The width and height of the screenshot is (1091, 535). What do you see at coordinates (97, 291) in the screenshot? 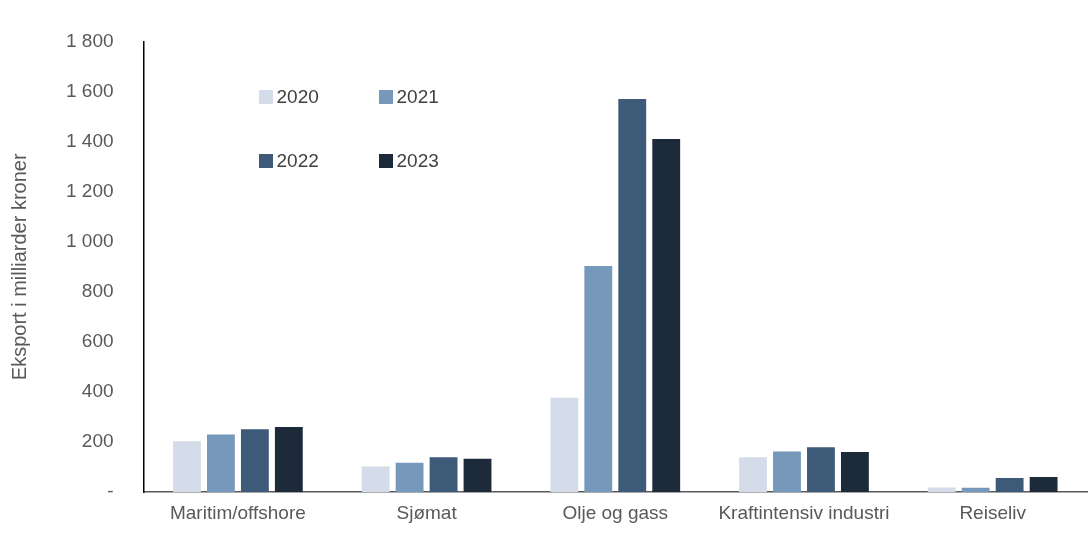
I see `y-tick-label: 800` at bounding box center [97, 291].